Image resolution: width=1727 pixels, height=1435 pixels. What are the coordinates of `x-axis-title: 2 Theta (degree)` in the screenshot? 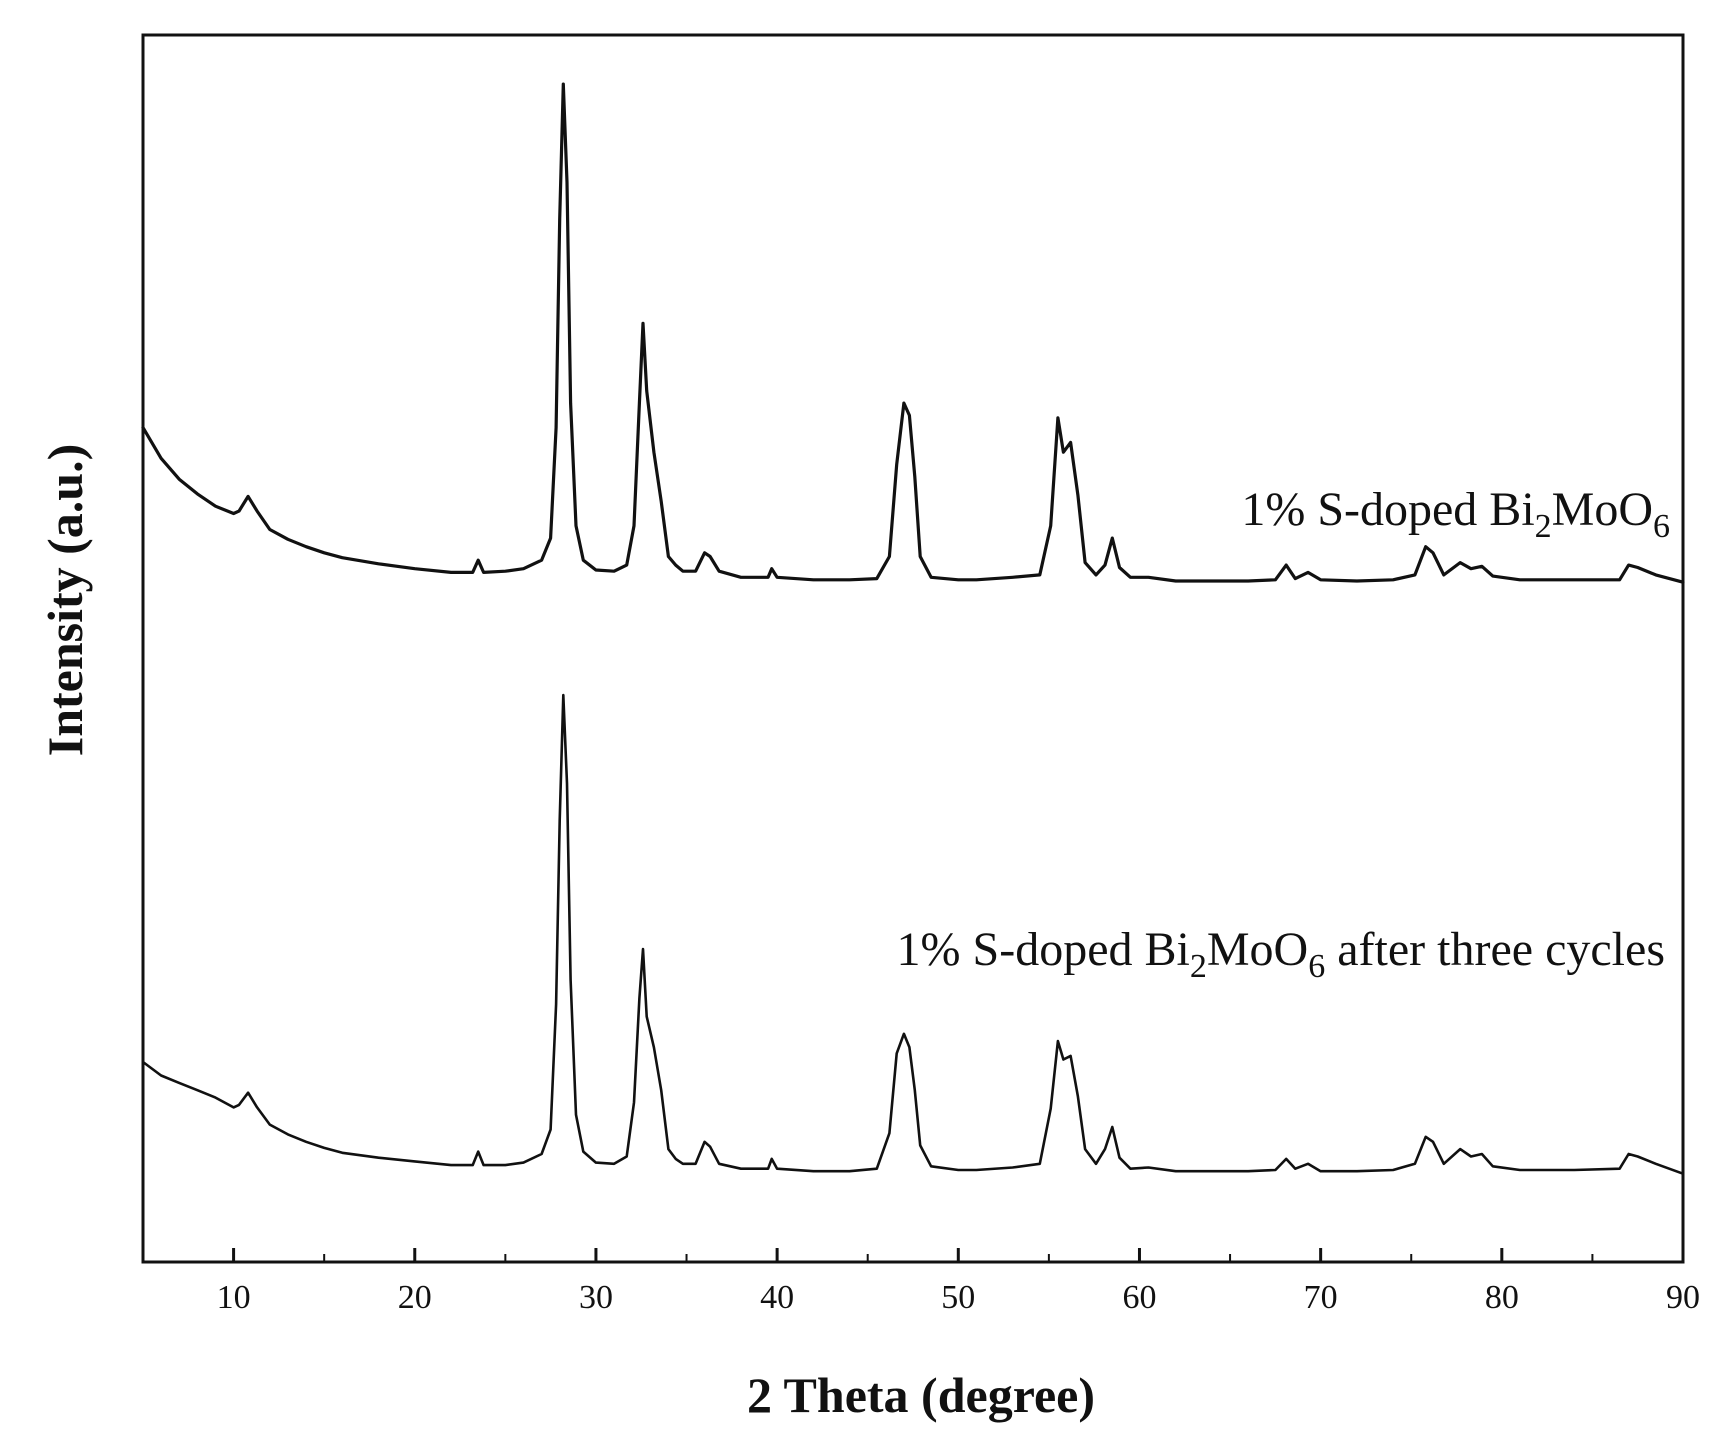 It's located at (921, 1395).